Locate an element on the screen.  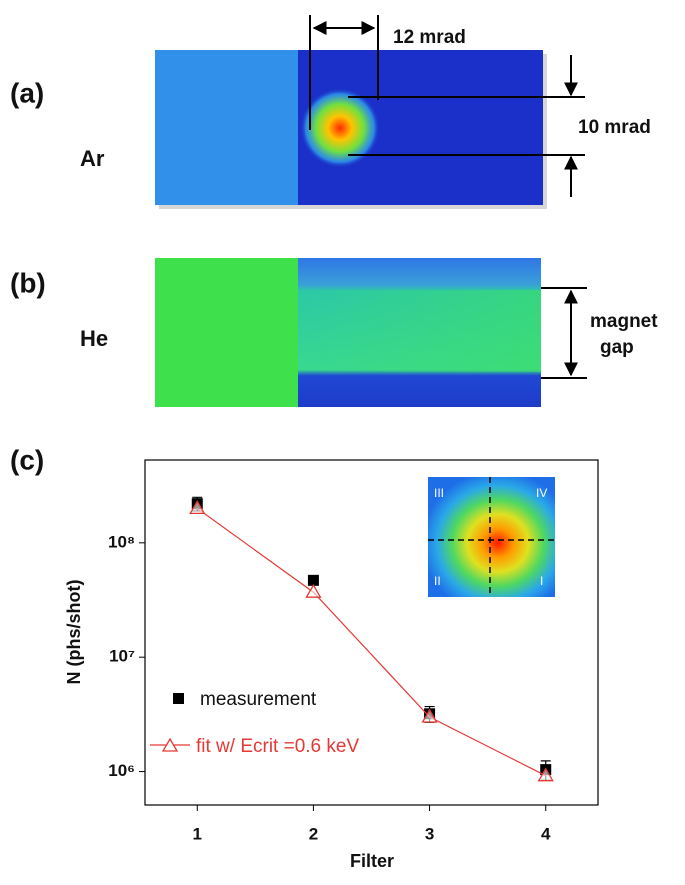
quadrant-label: I is located at coordinates (541, 581).